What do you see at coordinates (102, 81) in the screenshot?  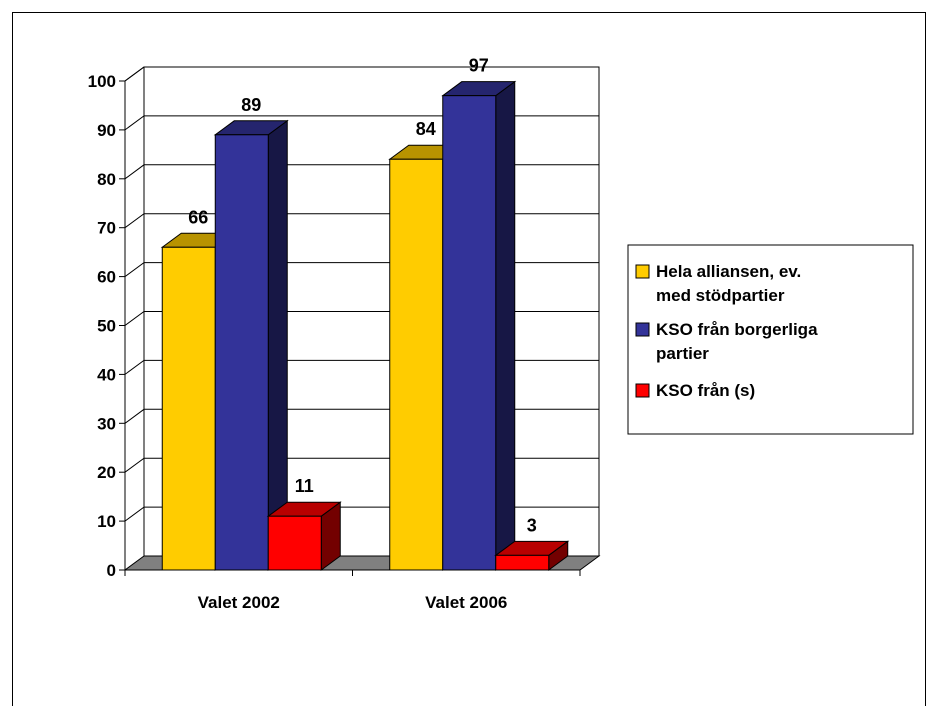 I see `y-tick-label: 100` at bounding box center [102, 81].